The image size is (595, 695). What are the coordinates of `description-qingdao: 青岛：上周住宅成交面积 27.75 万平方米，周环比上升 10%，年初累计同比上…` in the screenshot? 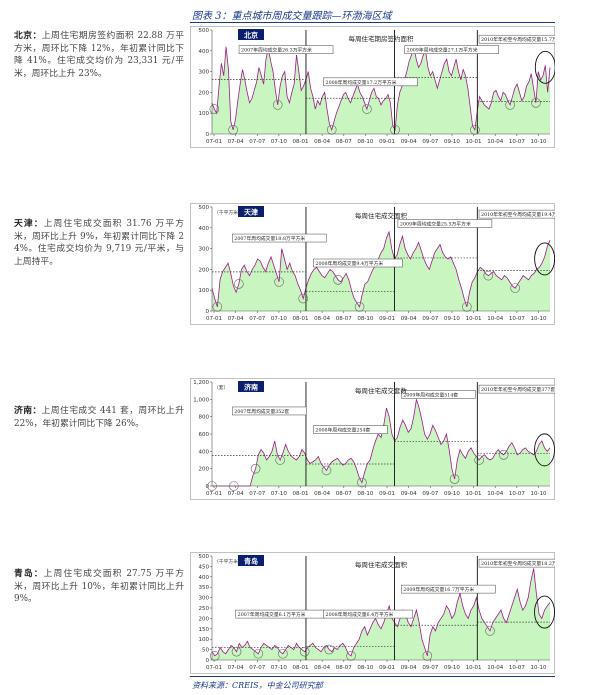 It's located at (99, 587).